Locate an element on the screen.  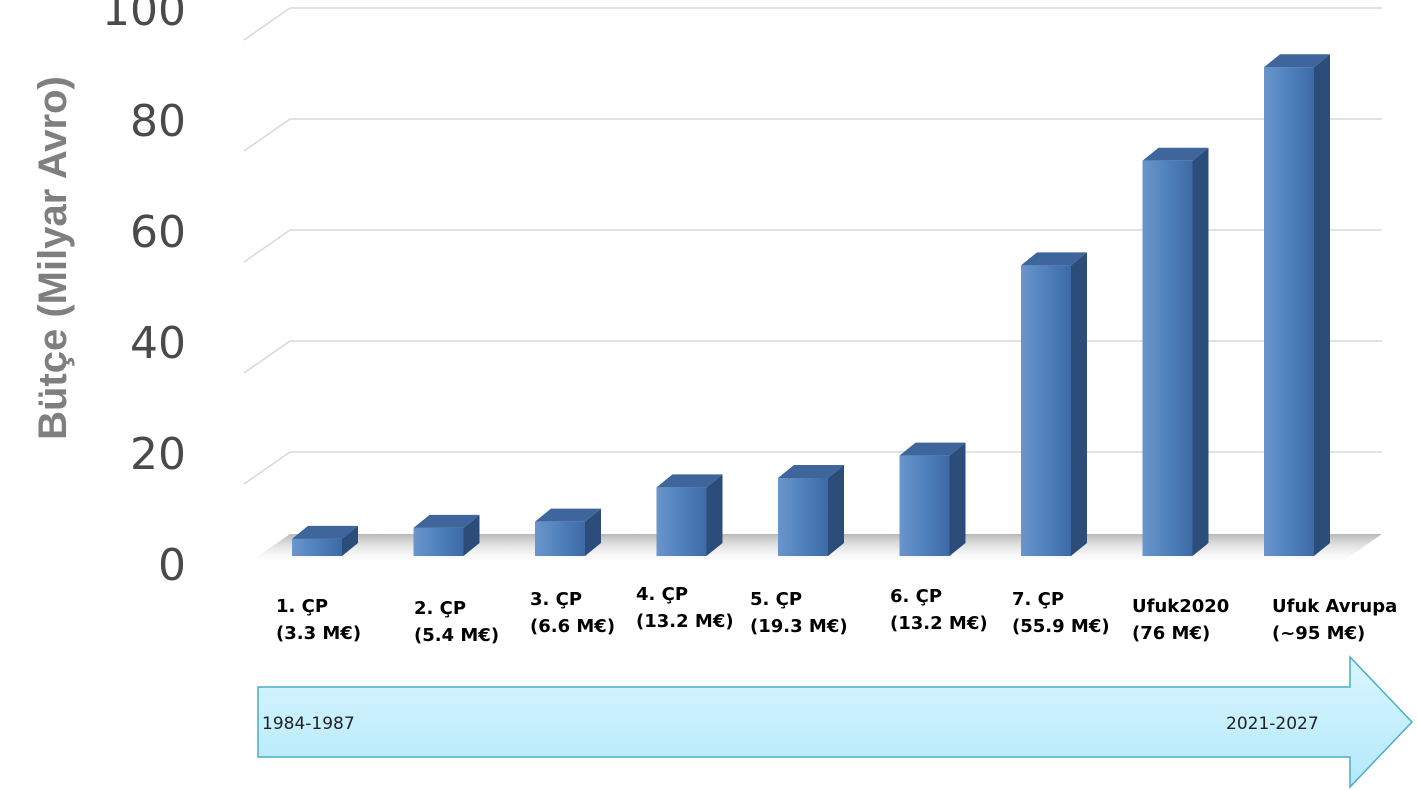
x-category-line: 3. ÇP is located at coordinates (556, 599).